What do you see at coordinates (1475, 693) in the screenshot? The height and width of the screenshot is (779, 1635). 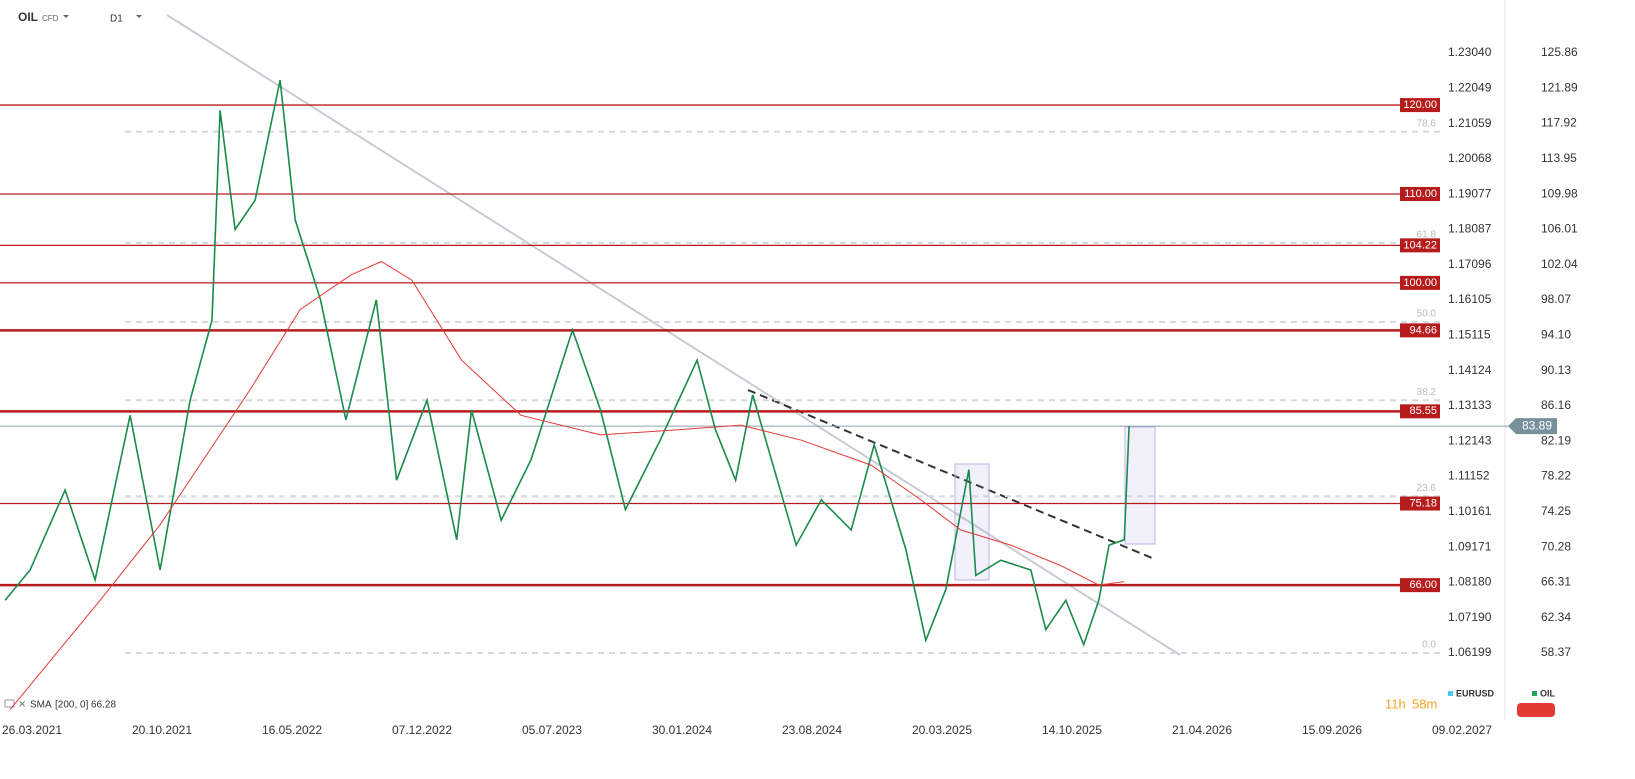 I see `legend-label: EURUSD` at bounding box center [1475, 693].